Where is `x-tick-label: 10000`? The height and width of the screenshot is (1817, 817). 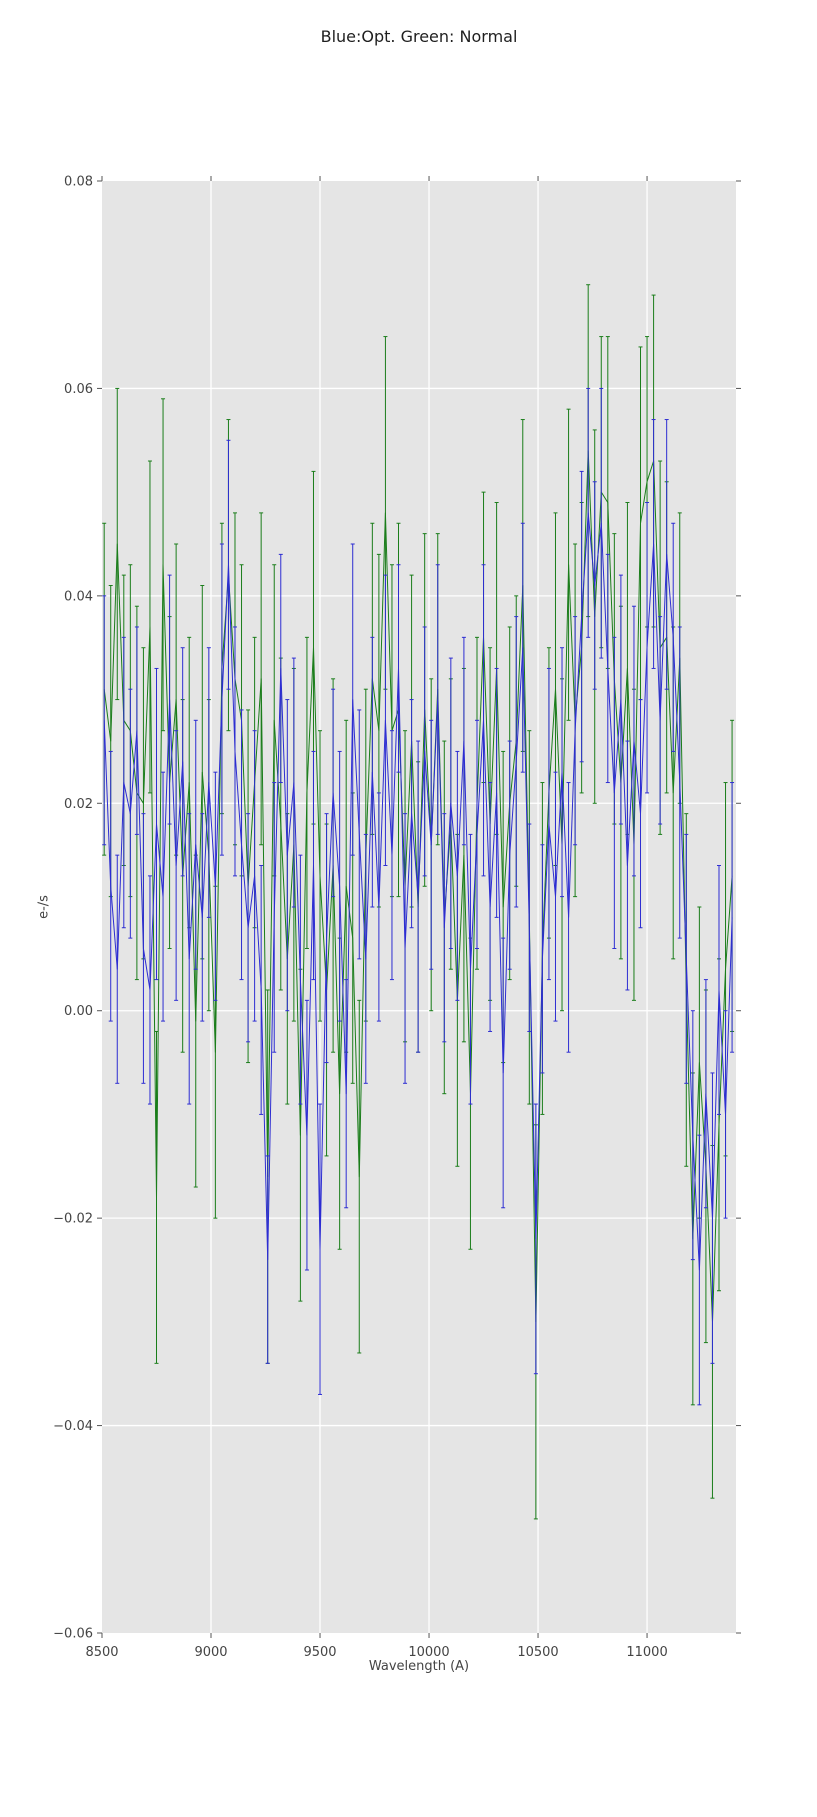
x-tick-label: 10000 is located at coordinates (428, 1652).